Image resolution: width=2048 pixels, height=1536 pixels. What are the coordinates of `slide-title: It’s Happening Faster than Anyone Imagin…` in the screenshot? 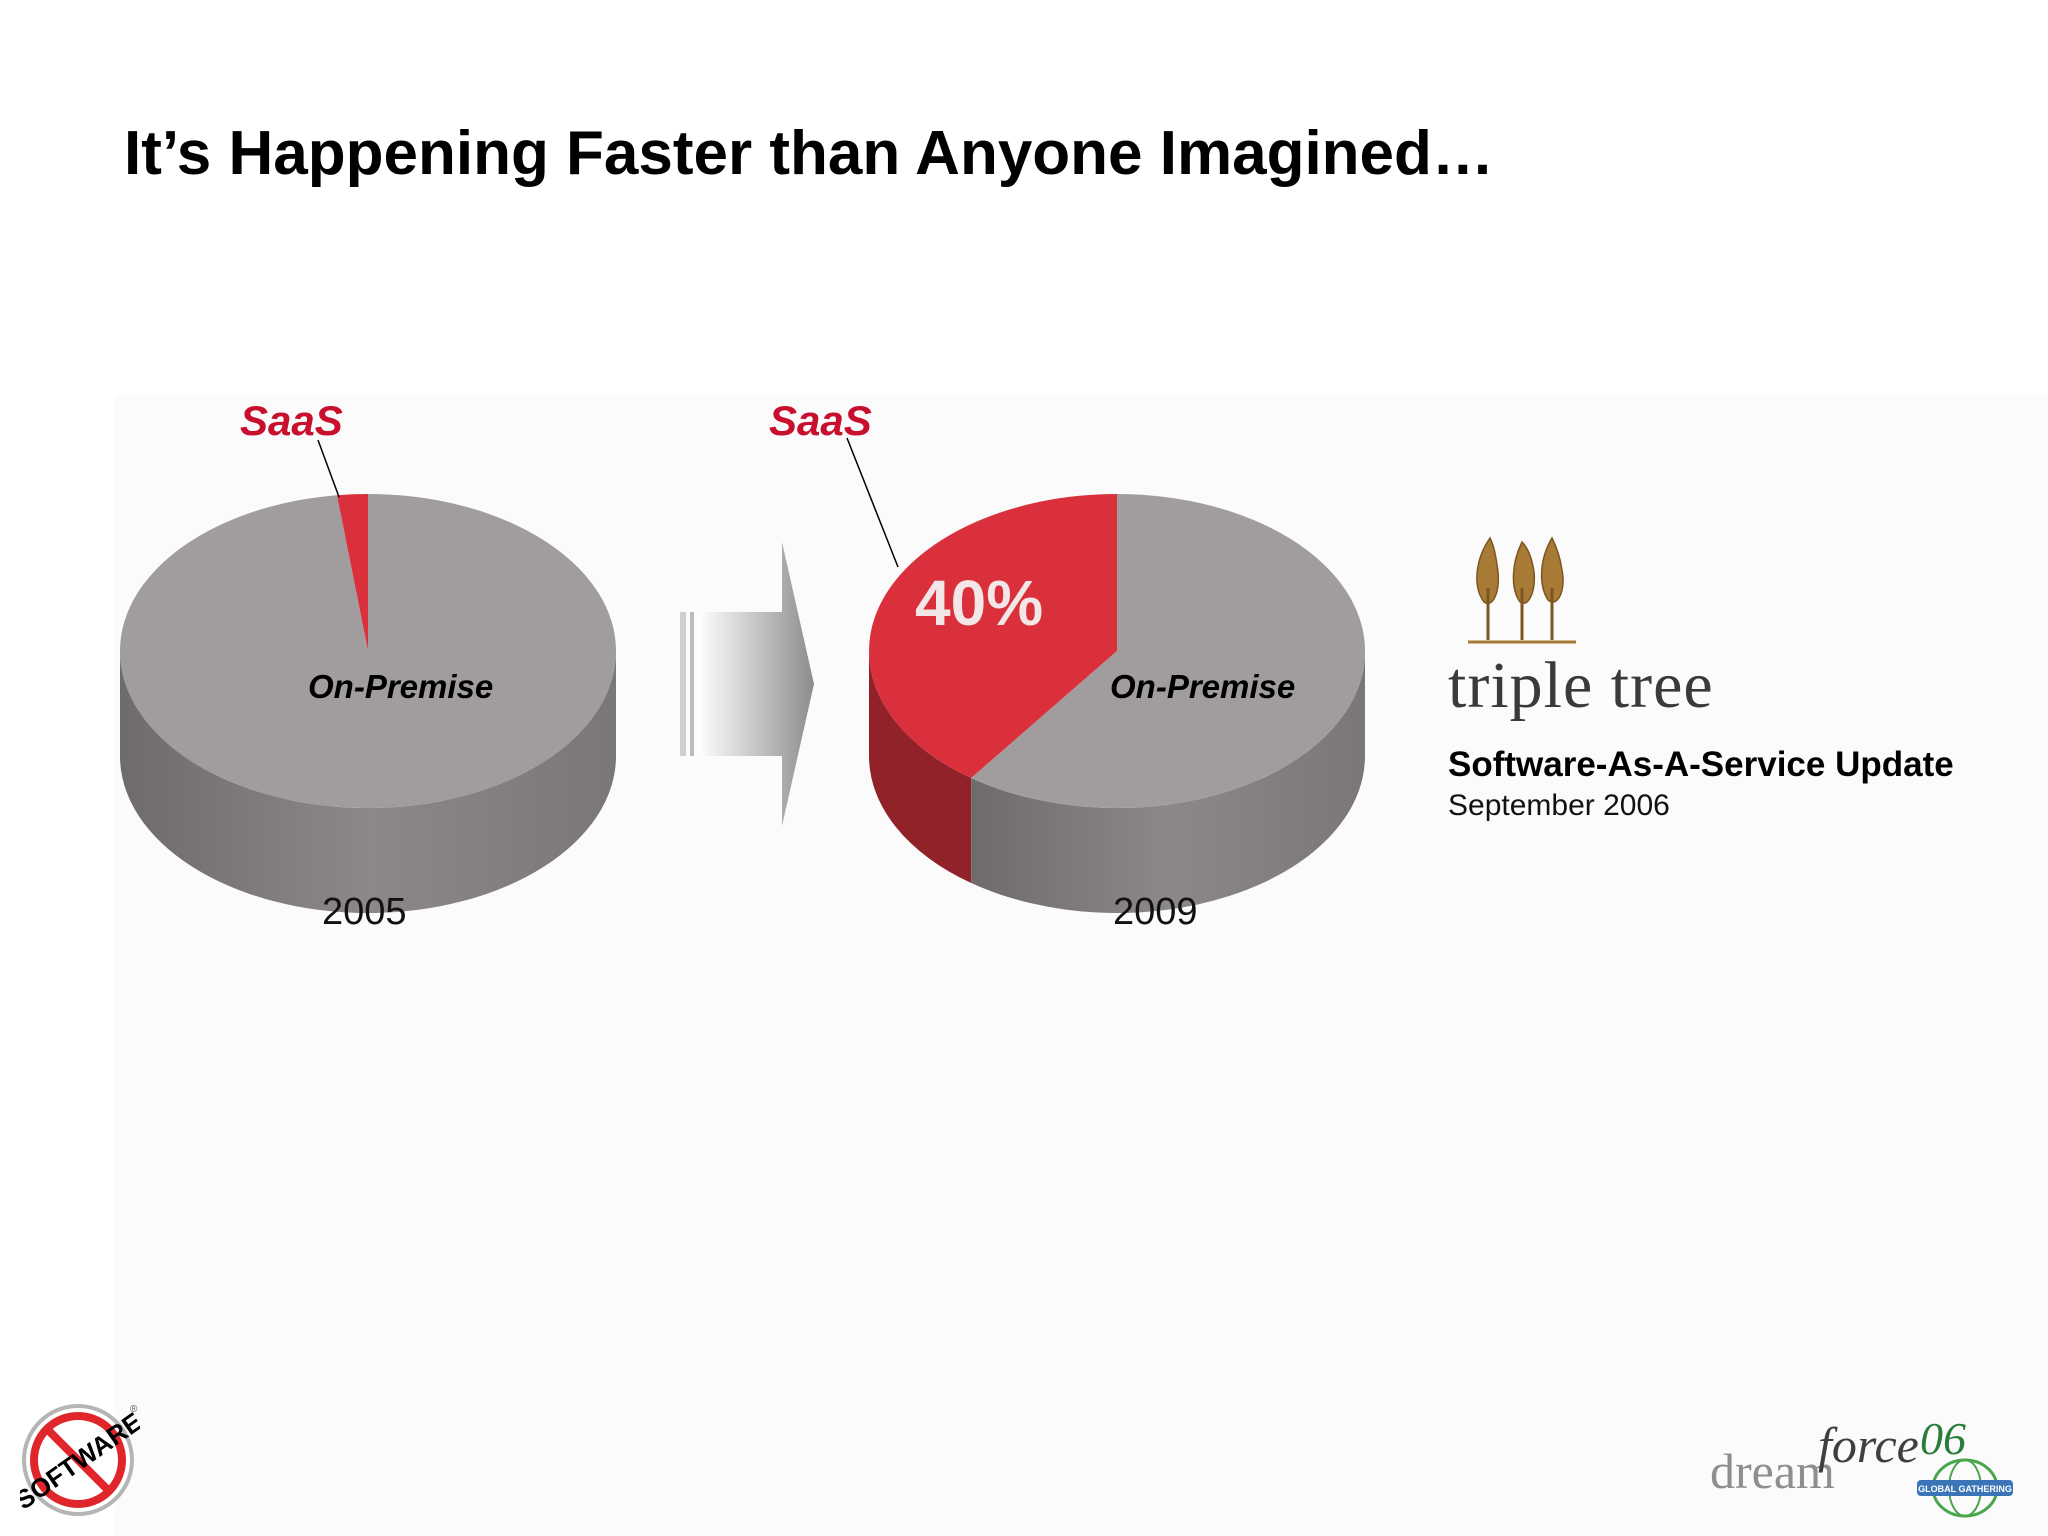 It's located at (809, 153).